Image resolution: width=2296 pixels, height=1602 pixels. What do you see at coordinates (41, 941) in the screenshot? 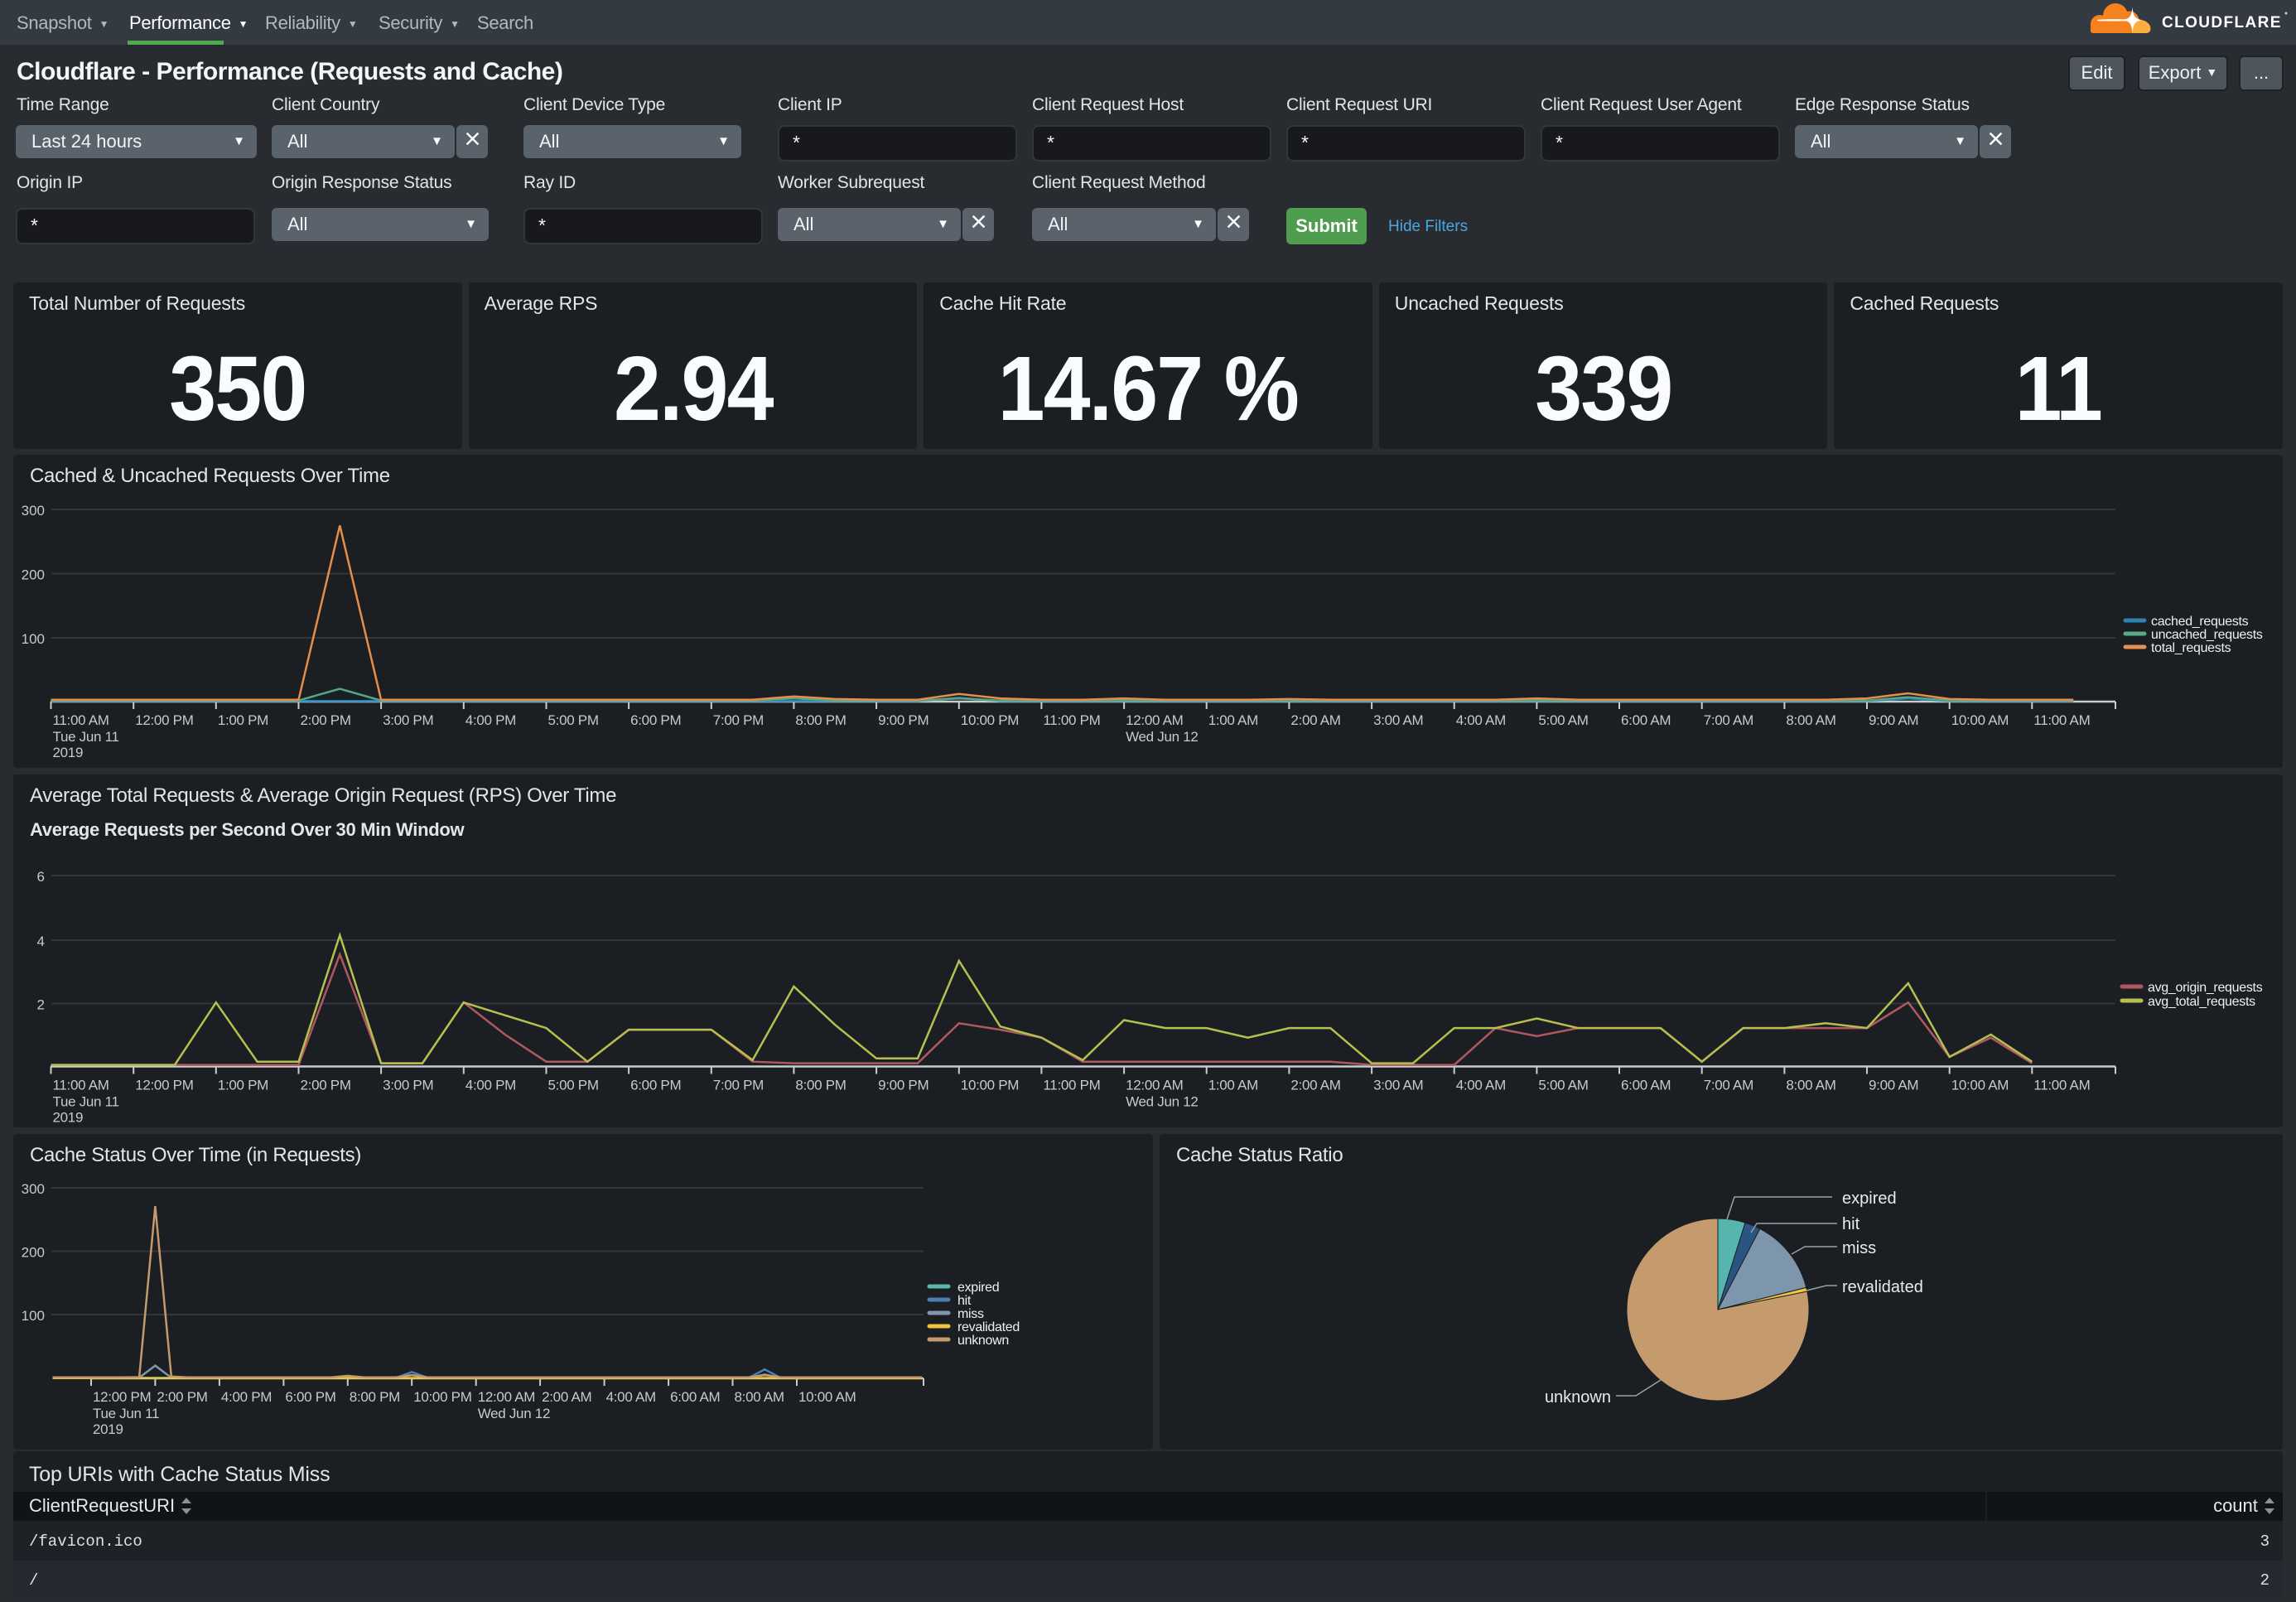
I see `svg-text: 4` at bounding box center [41, 941].